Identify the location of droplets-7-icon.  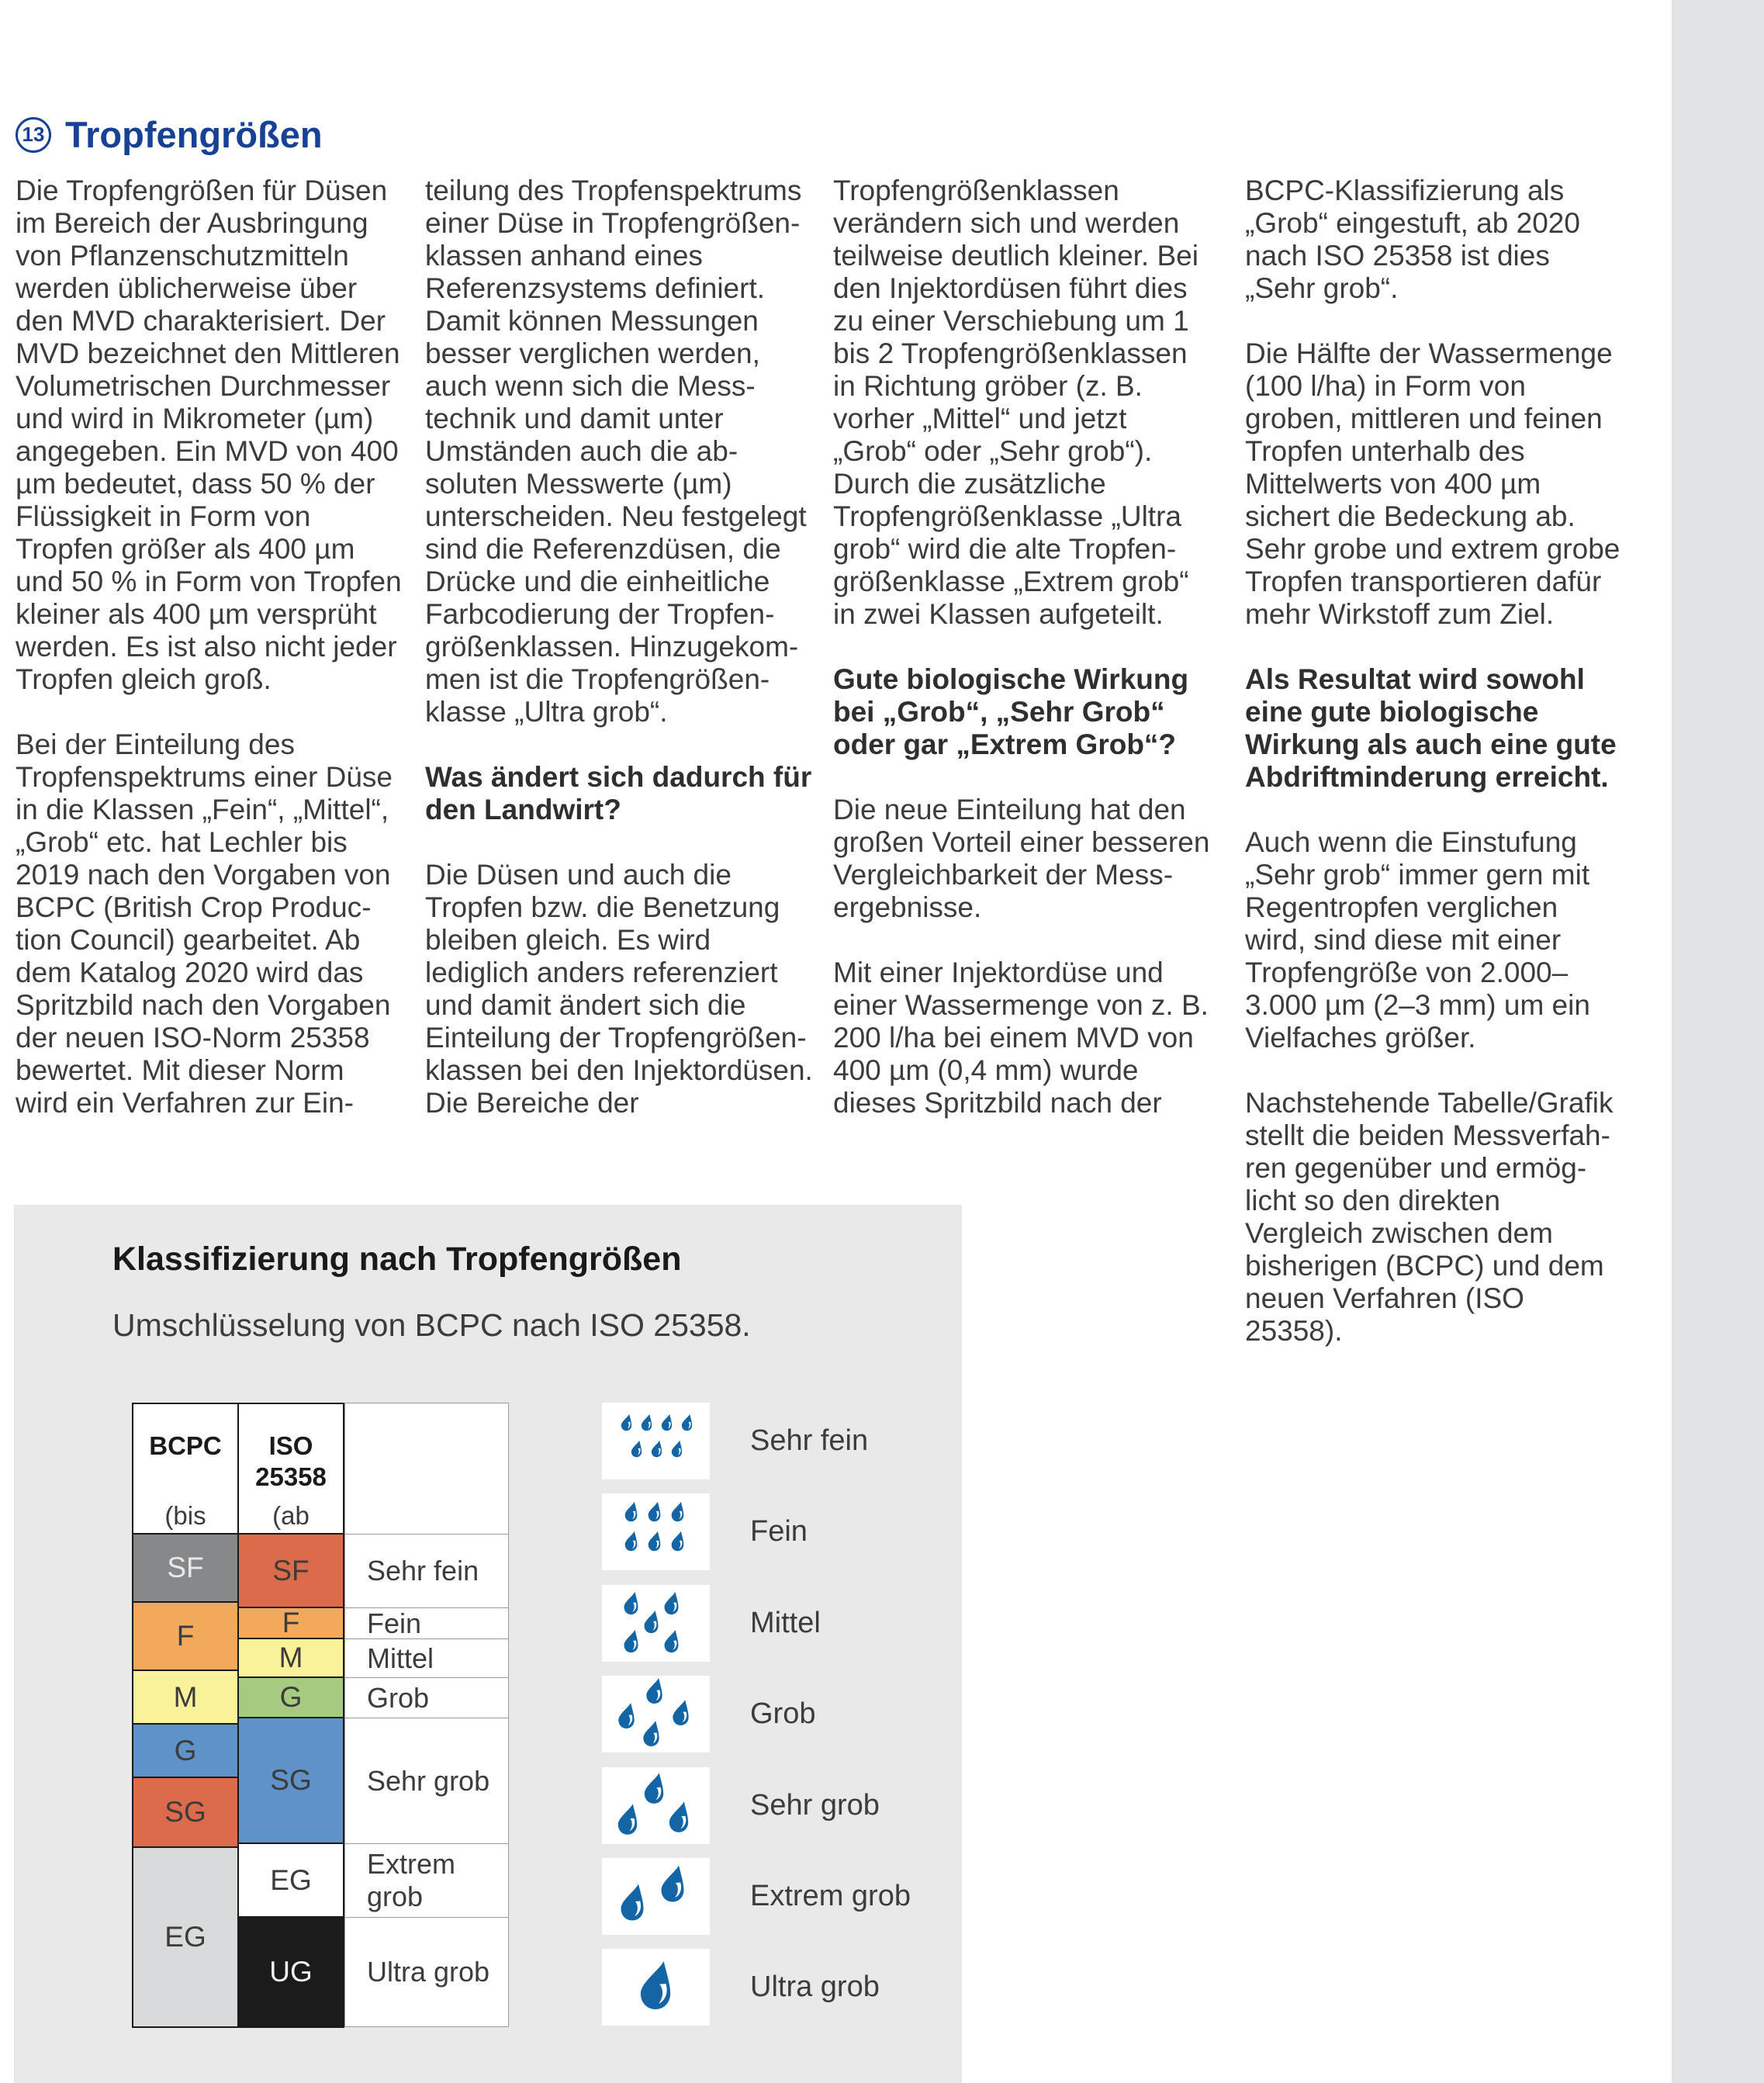
(656, 1441).